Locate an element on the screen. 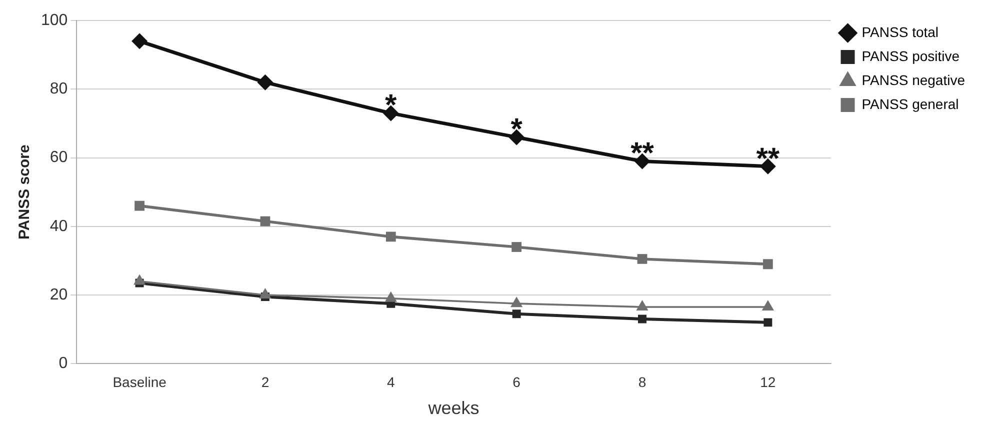  x-axis-title: weeks is located at coordinates (453, 408).